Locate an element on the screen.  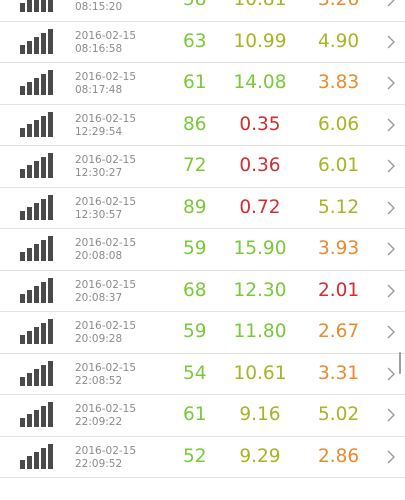
scrollbar-thumb is located at coordinates (400, 363).